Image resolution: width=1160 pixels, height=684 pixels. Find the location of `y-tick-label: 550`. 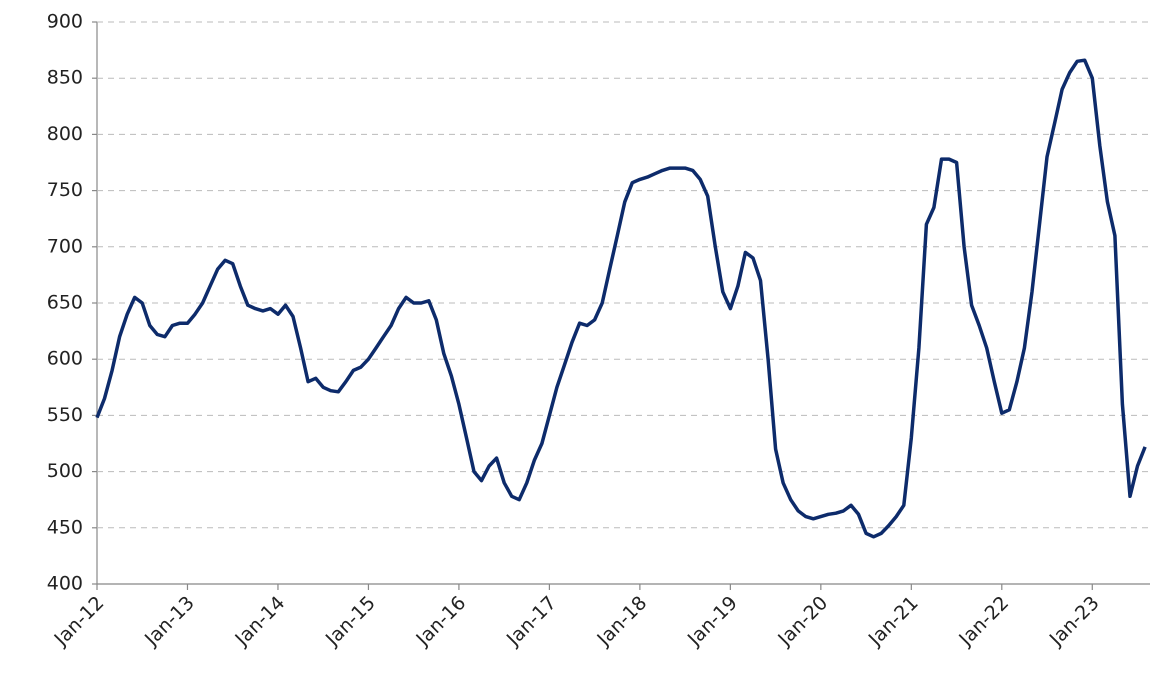

y-tick-label: 550 is located at coordinates (65, 415).